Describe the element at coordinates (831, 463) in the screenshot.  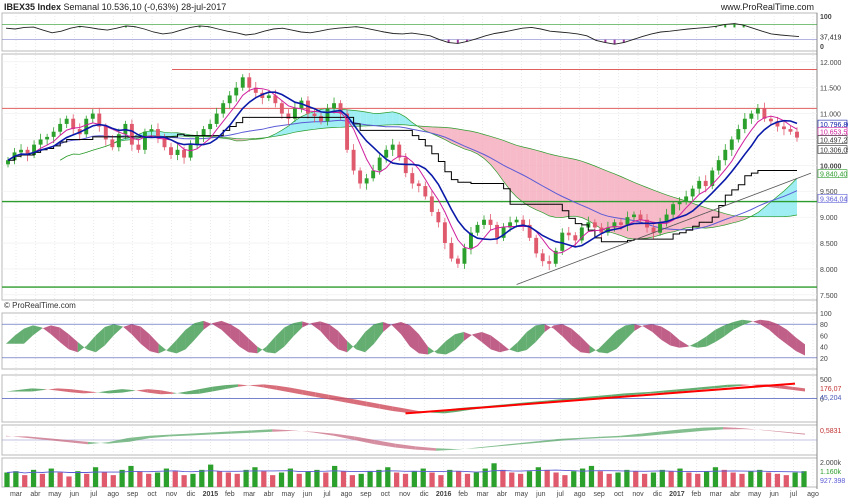
I see `y-tick-label: 2.000k` at that location.